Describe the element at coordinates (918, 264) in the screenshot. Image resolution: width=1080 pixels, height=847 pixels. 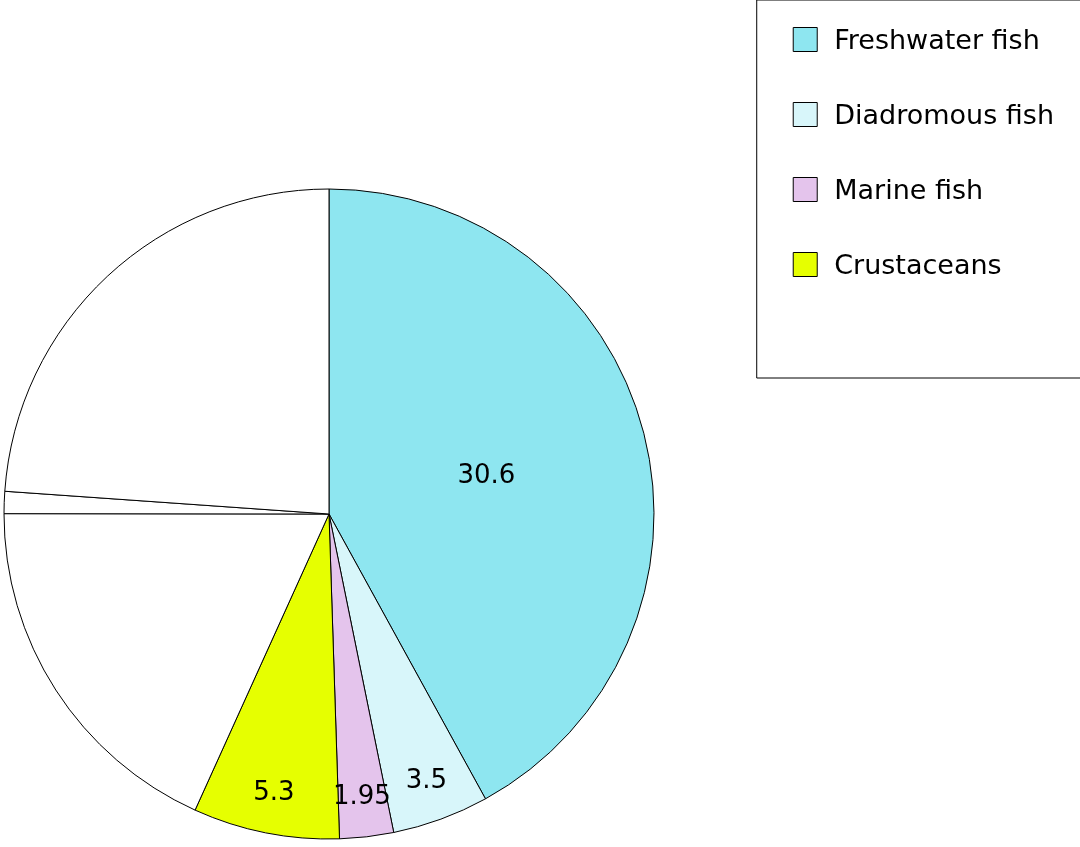
I see `legend-label: Crustaceans` at that location.